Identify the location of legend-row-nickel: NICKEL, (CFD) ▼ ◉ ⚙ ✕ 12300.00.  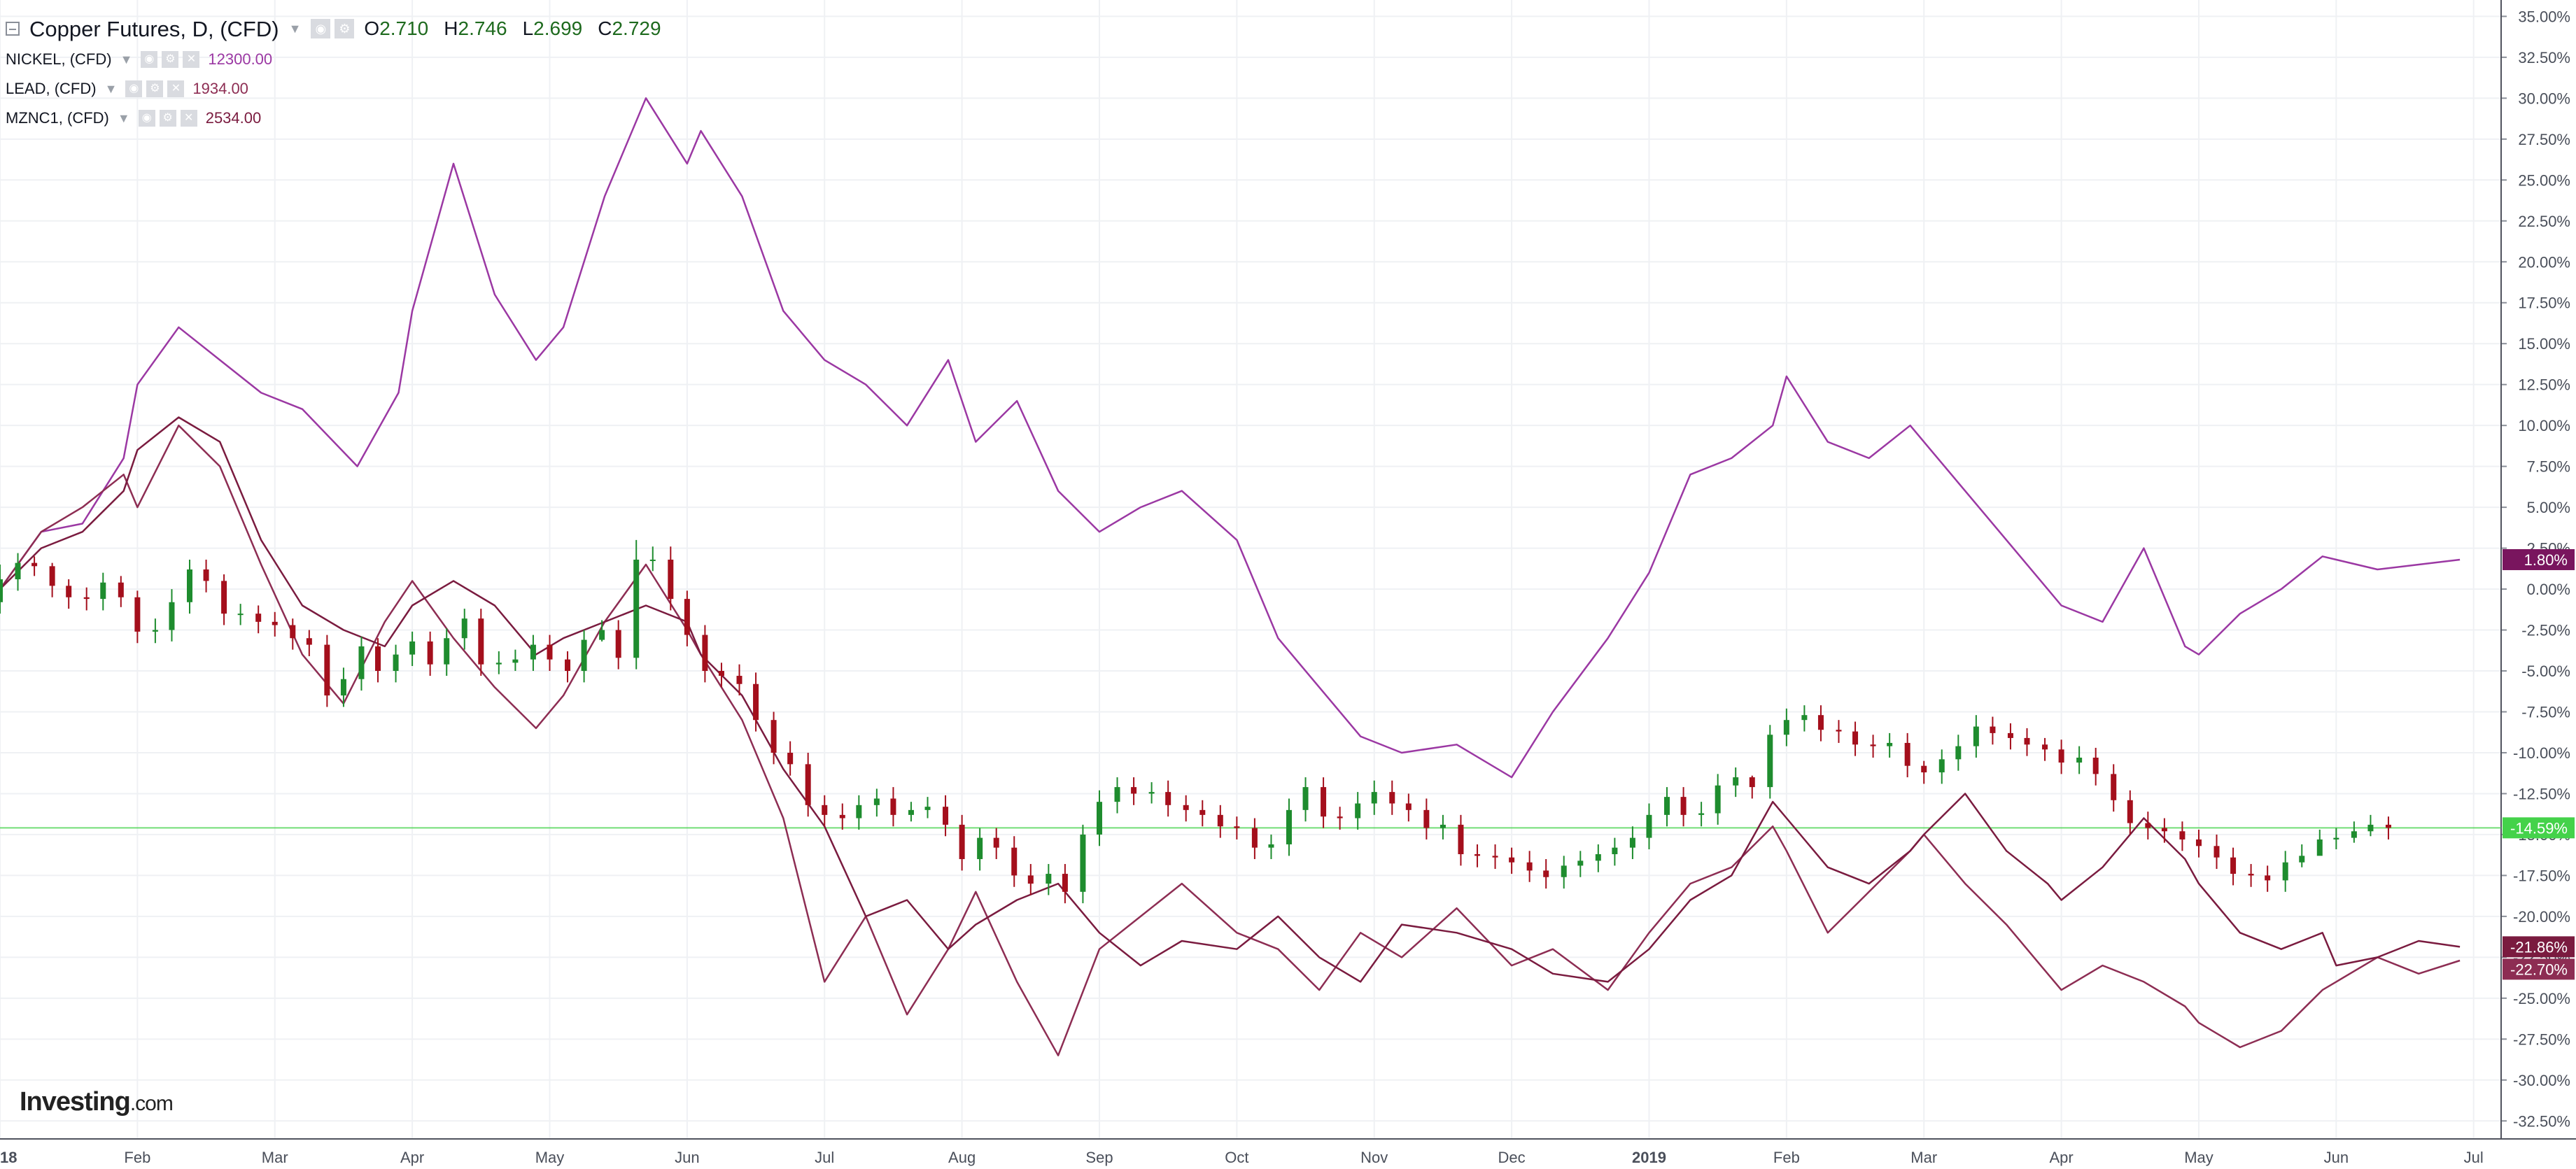
(333, 59).